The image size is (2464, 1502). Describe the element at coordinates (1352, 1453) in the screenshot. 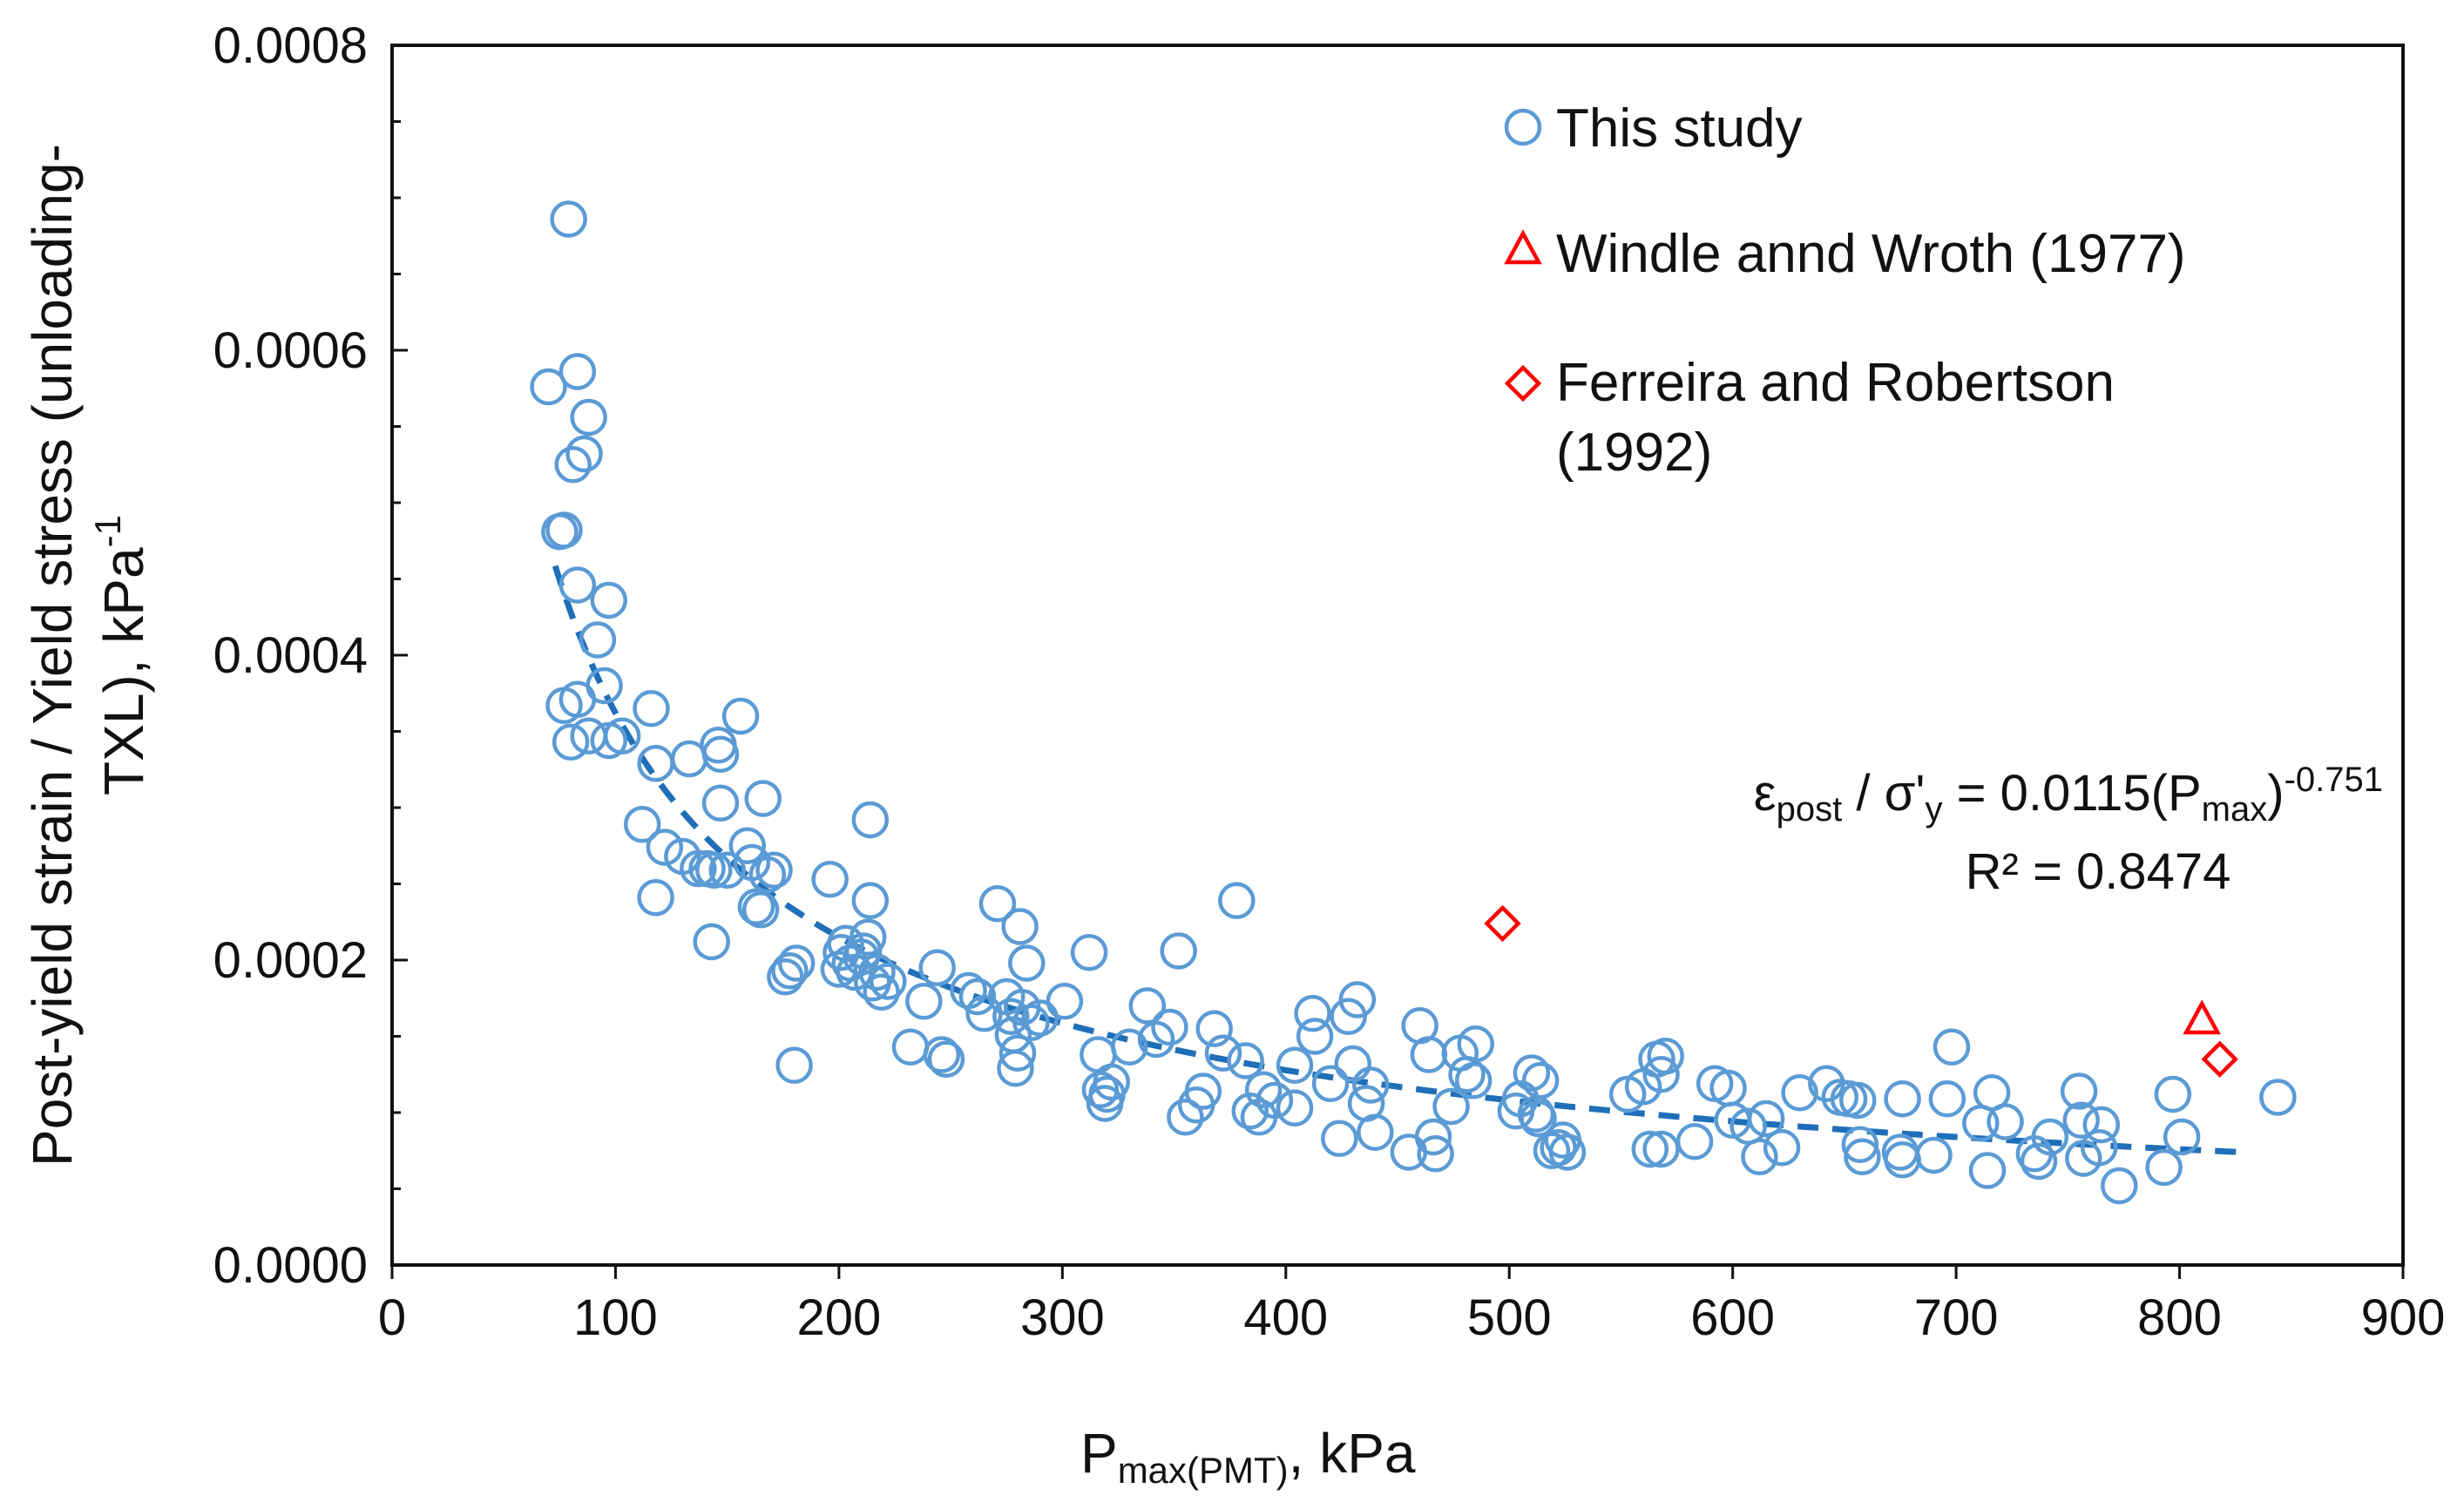

I see `x-axis-title-suffix: , kPa` at that location.